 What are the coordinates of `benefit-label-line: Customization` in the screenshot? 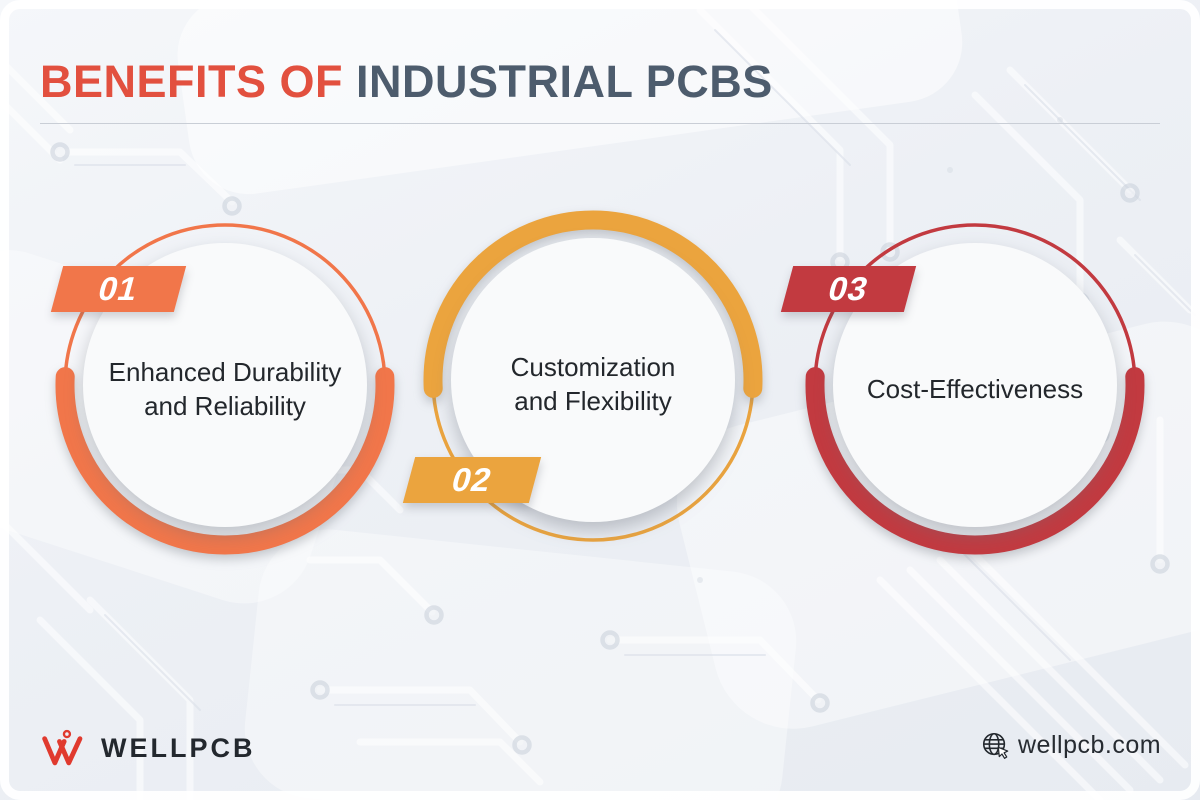 It's located at (593, 367).